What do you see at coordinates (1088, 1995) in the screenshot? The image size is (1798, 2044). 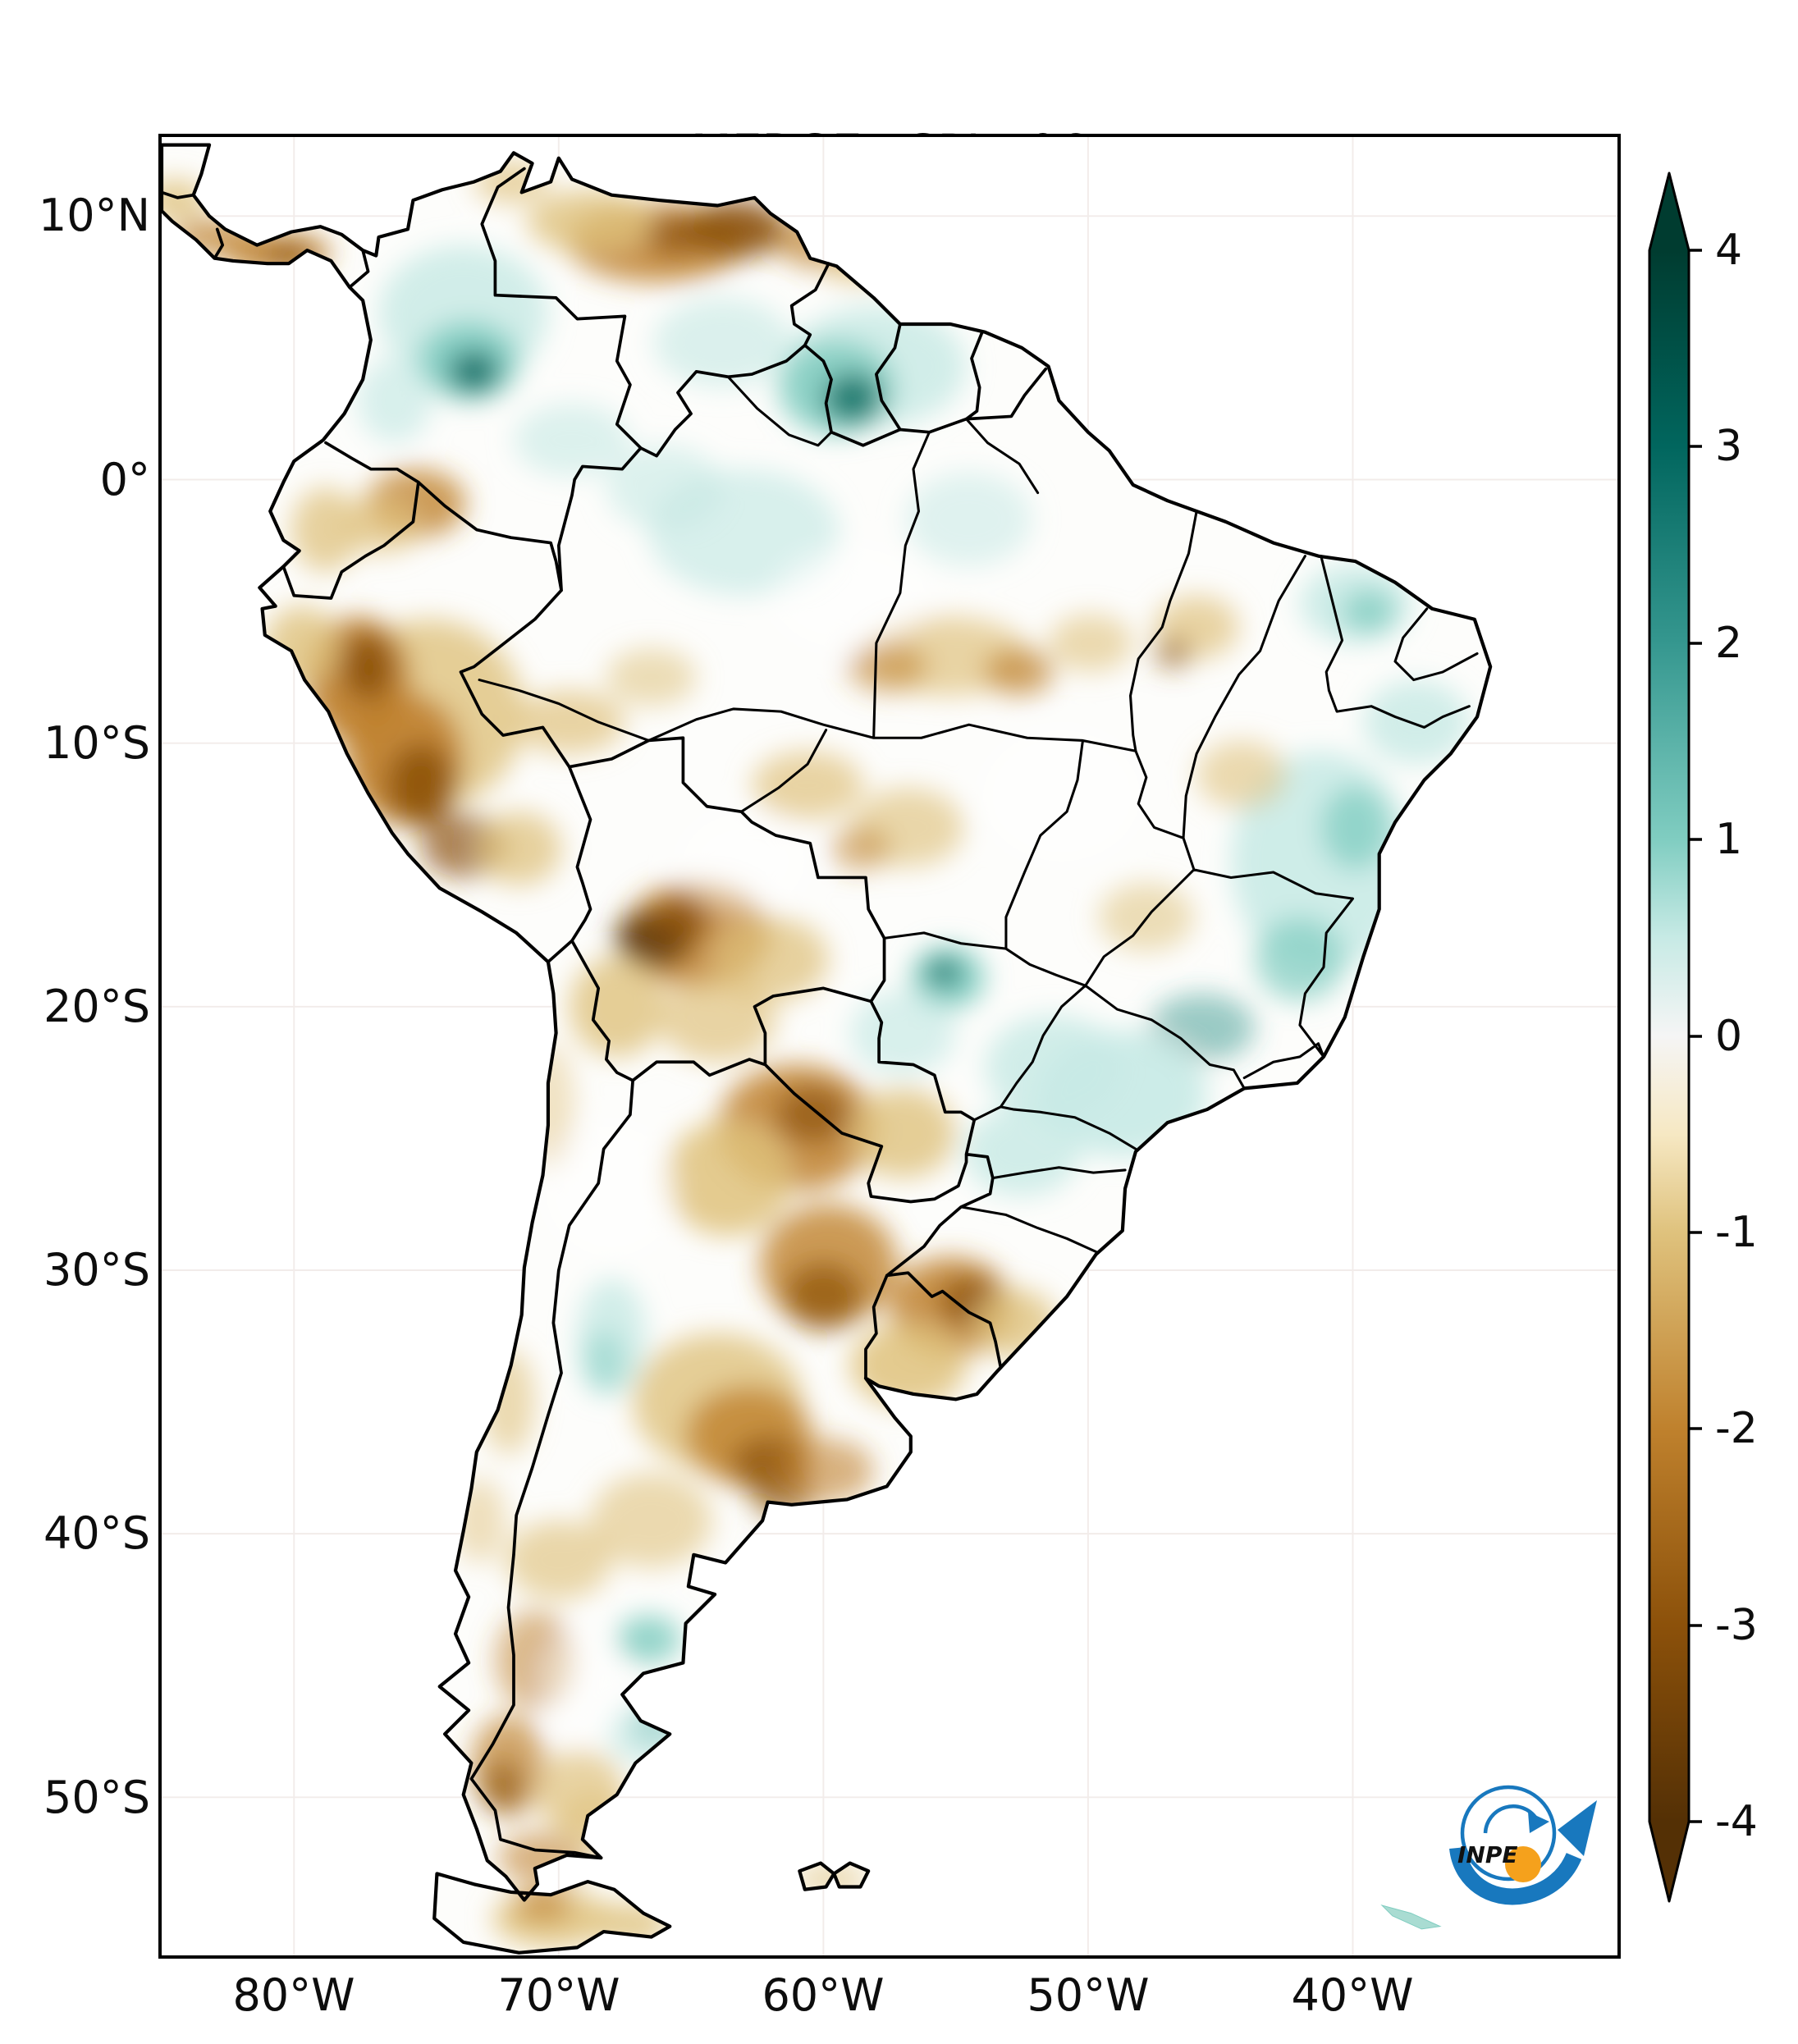 I see `lon-label-50w: 50°W` at bounding box center [1088, 1995].